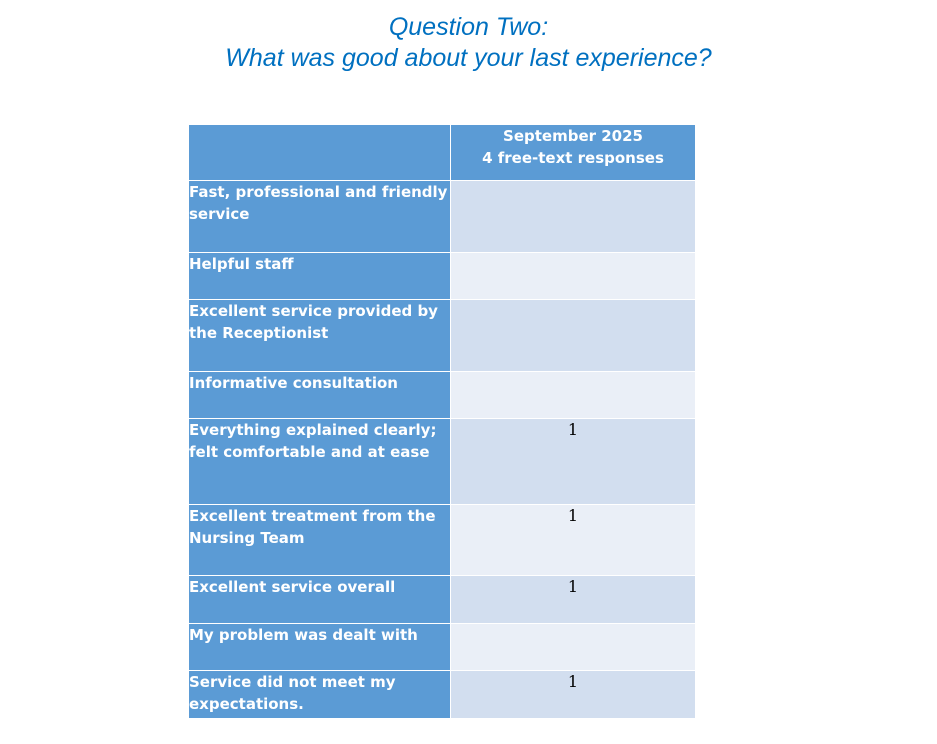 The width and height of the screenshot is (937, 744). I want to click on table-row: Fast, professional and friendly service, so click(442, 216).